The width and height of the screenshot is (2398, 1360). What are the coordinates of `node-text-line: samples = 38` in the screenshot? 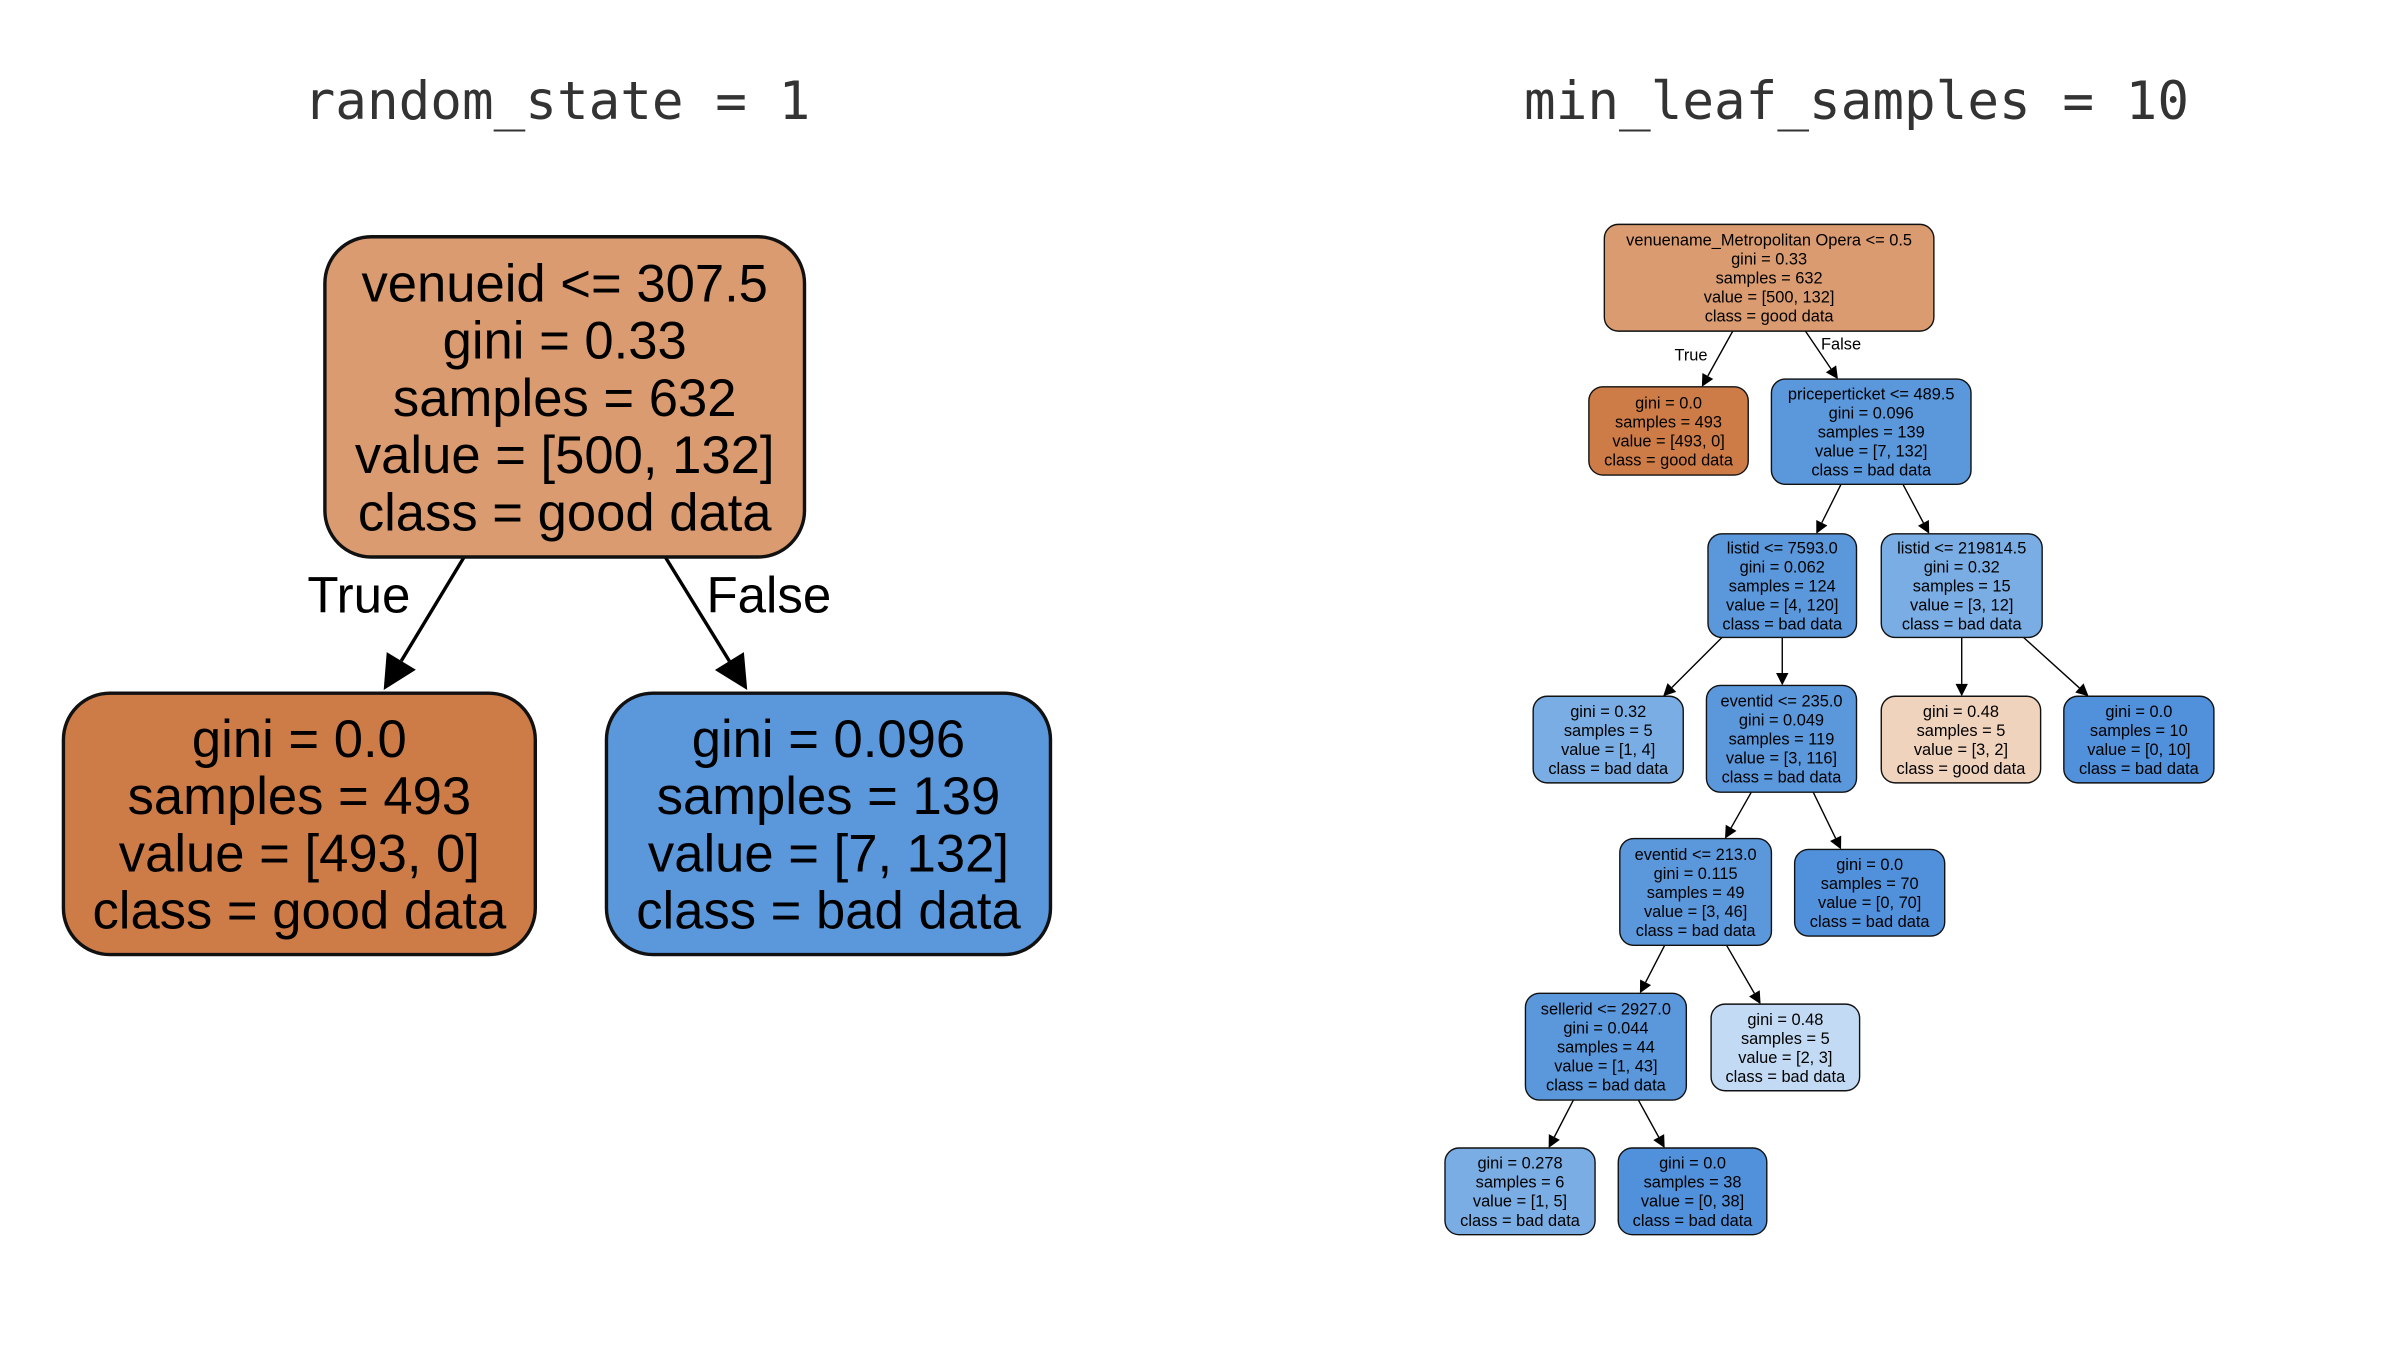 It's located at (1693, 1183).